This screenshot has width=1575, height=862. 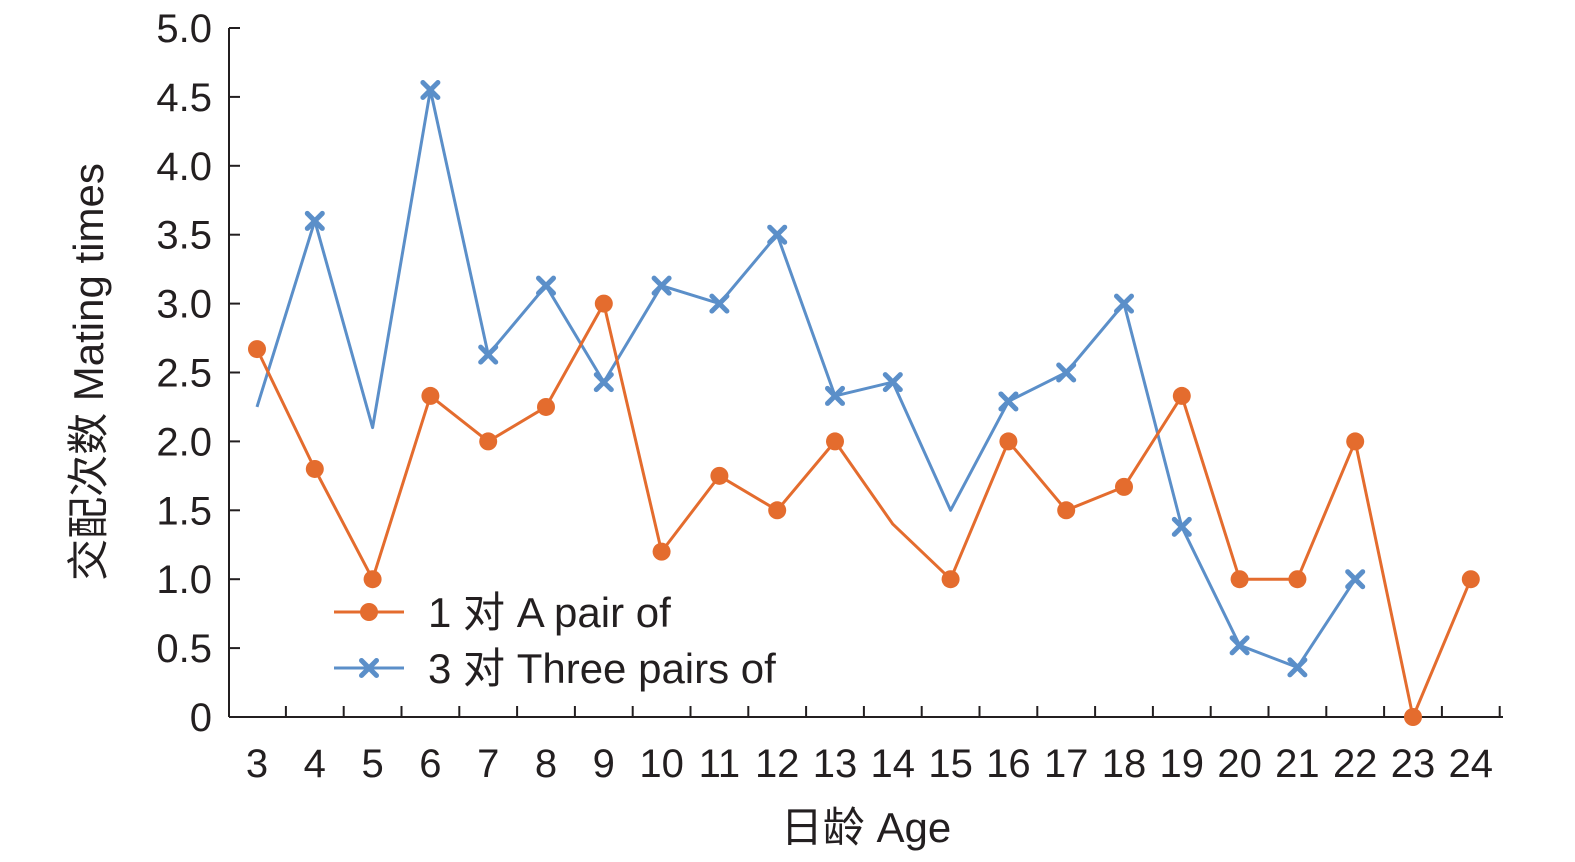 I want to click on y-tick-label: 4.5, so click(x=184, y=98).